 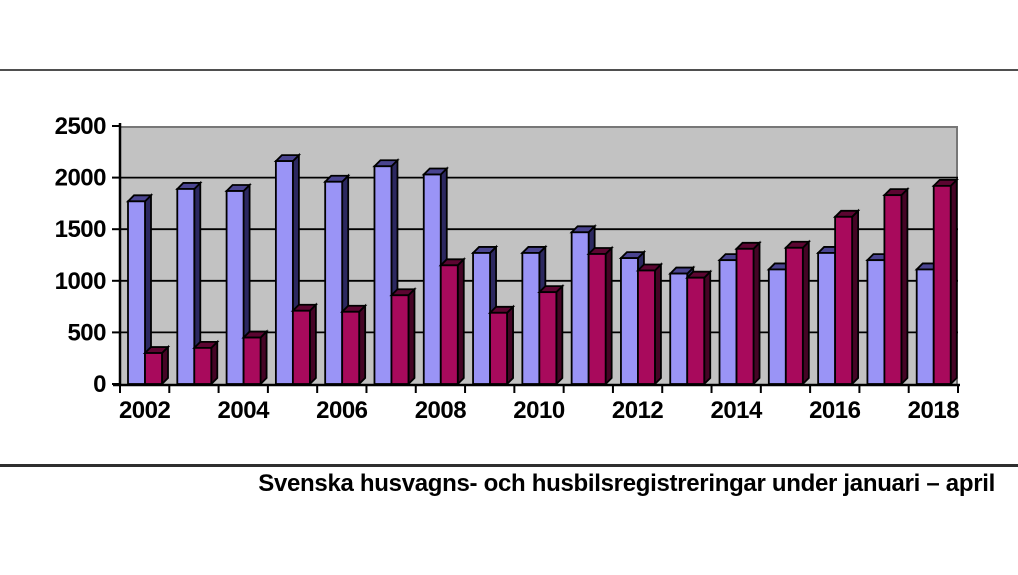 I want to click on magenta-bars-2013, so click(x=699, y=328).